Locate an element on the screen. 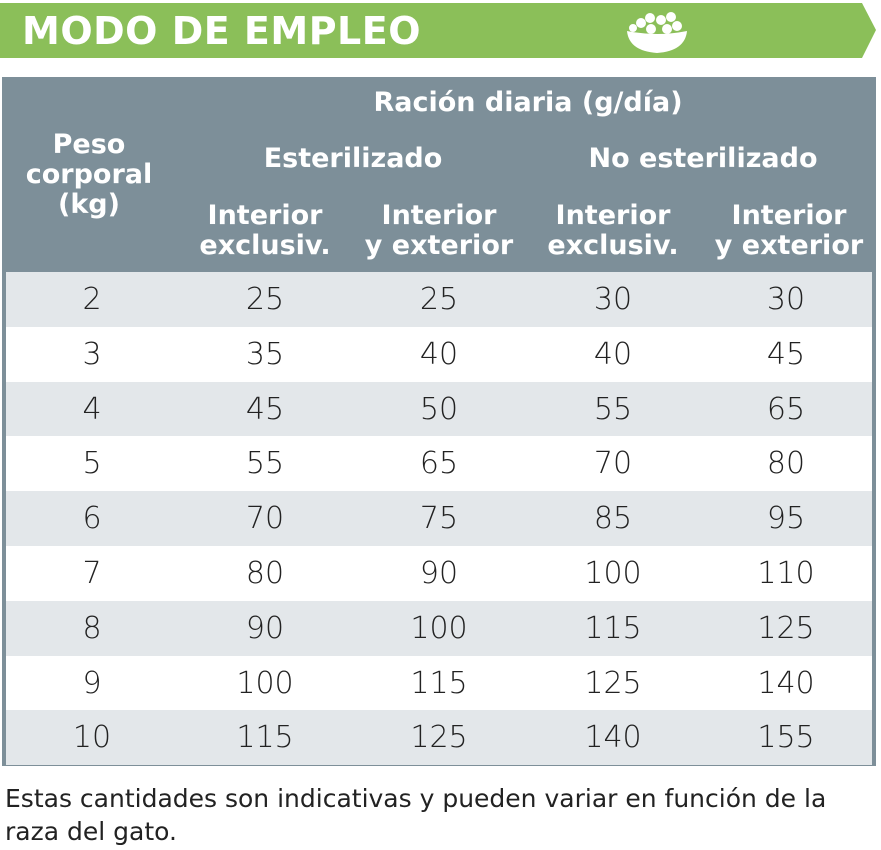 Image resolution: width=881 pixels, height=850 pixels. ration-cell: 50 is located at coordinates (439, 409).